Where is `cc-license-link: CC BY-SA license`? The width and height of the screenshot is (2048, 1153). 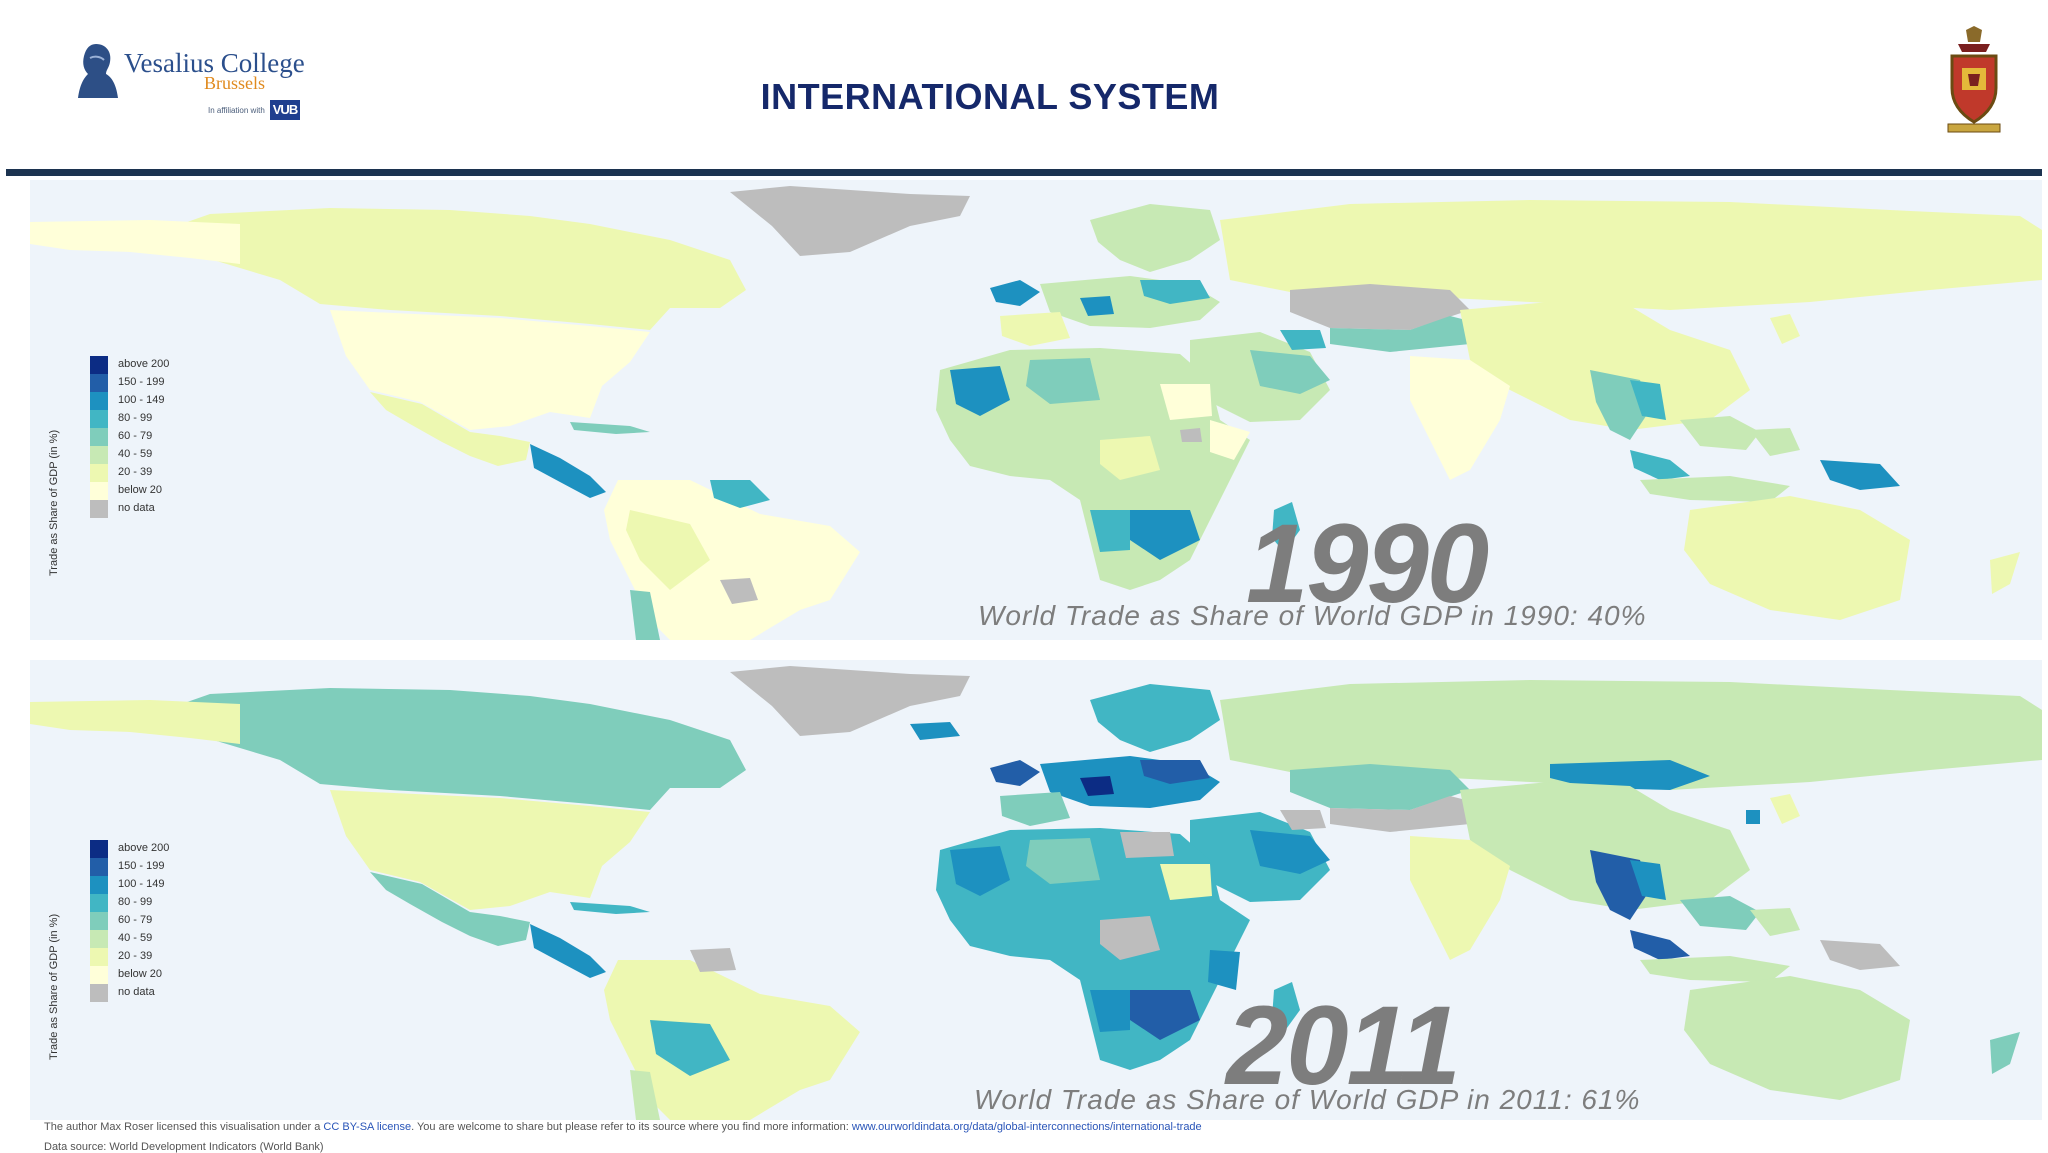
cc-license-link: CC BY-SA license is located at coordinates (367, 1127).